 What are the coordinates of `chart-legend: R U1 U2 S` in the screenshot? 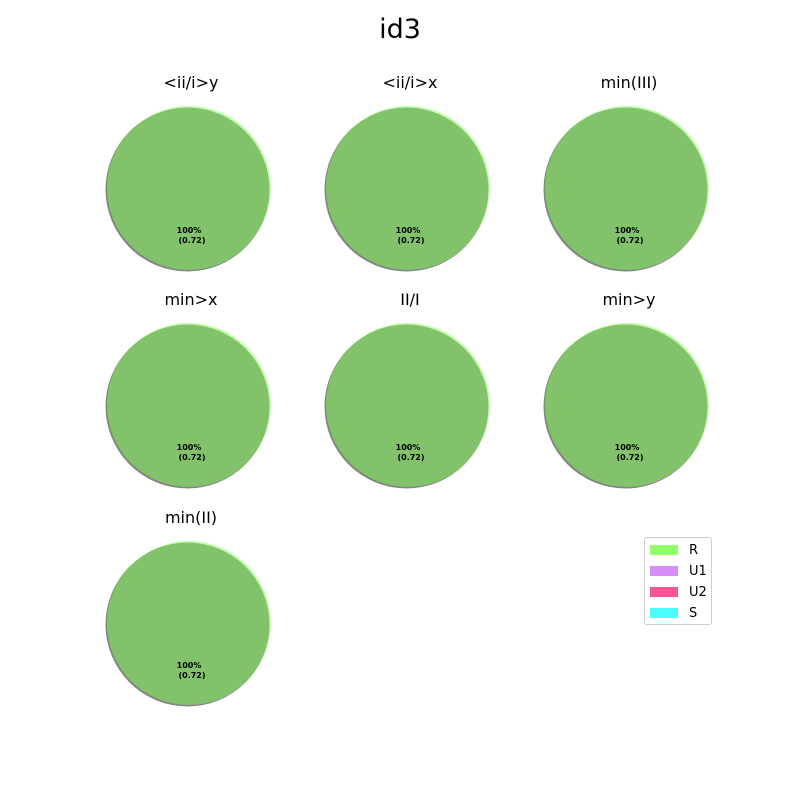 It's located at (678, 581).